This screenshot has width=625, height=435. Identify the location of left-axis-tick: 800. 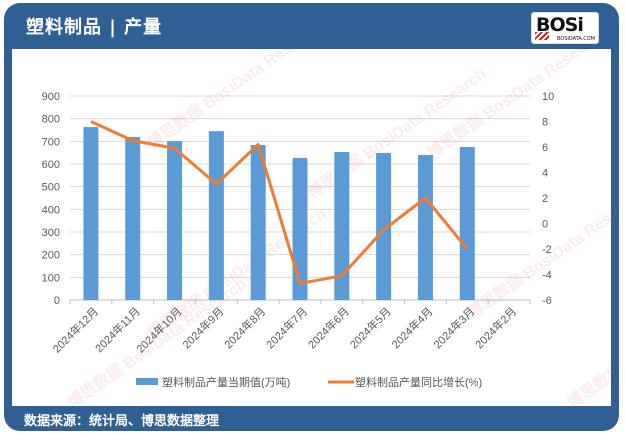
(51, 120).